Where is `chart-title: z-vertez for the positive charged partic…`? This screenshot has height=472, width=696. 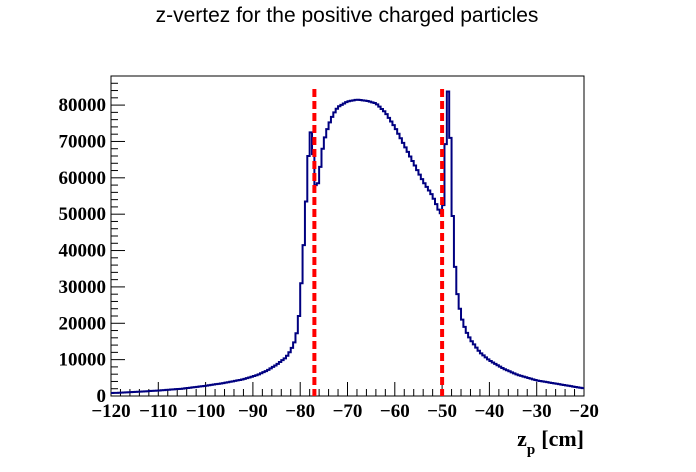
chart-title: z-vertez for the positive charged partic… is located at coordinates (347, 15).